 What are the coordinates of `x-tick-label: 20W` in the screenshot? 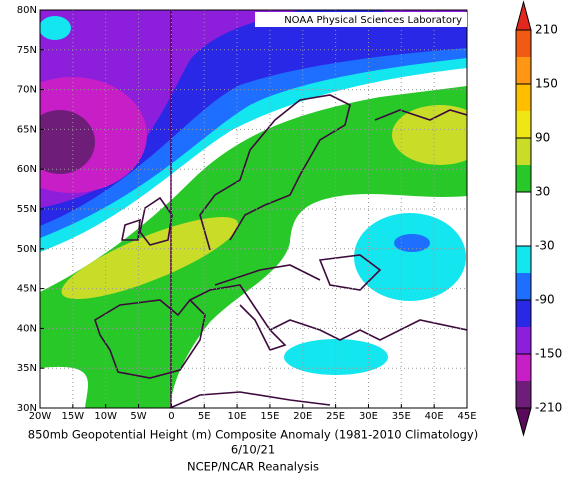 It's located at (40, 416).